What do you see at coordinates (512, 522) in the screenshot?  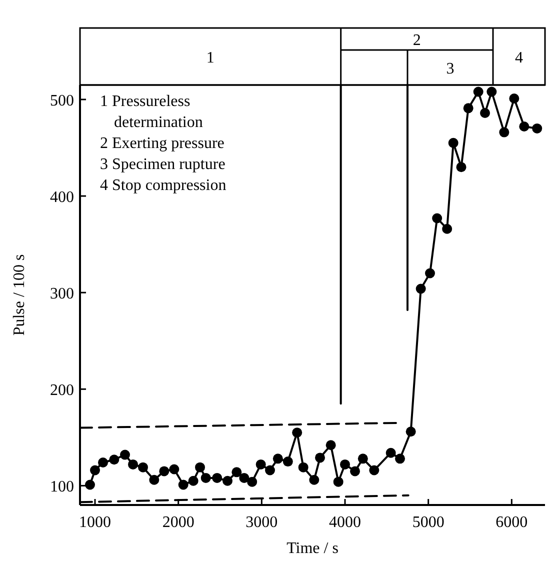 I see `x-tick-label: 6000` at bounding box center [512, 522].